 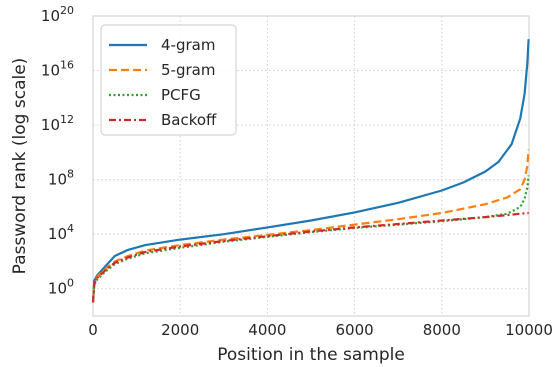 What do you see at coordinates (189, 120) in the screenshot?
I see `legend-label: Backoff` at bounding box center [189, 120].